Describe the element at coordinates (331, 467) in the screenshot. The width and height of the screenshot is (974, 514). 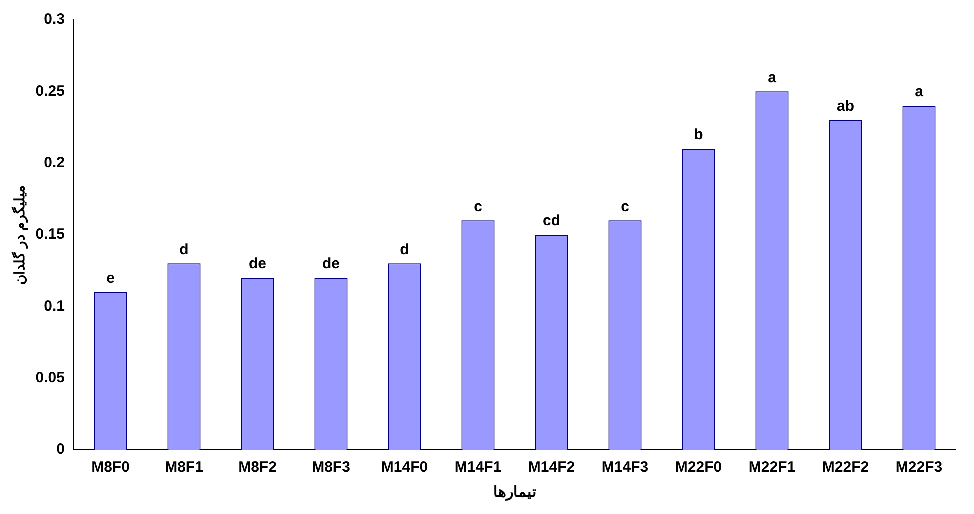
I see `x-tick-label: M8F3` at that location.